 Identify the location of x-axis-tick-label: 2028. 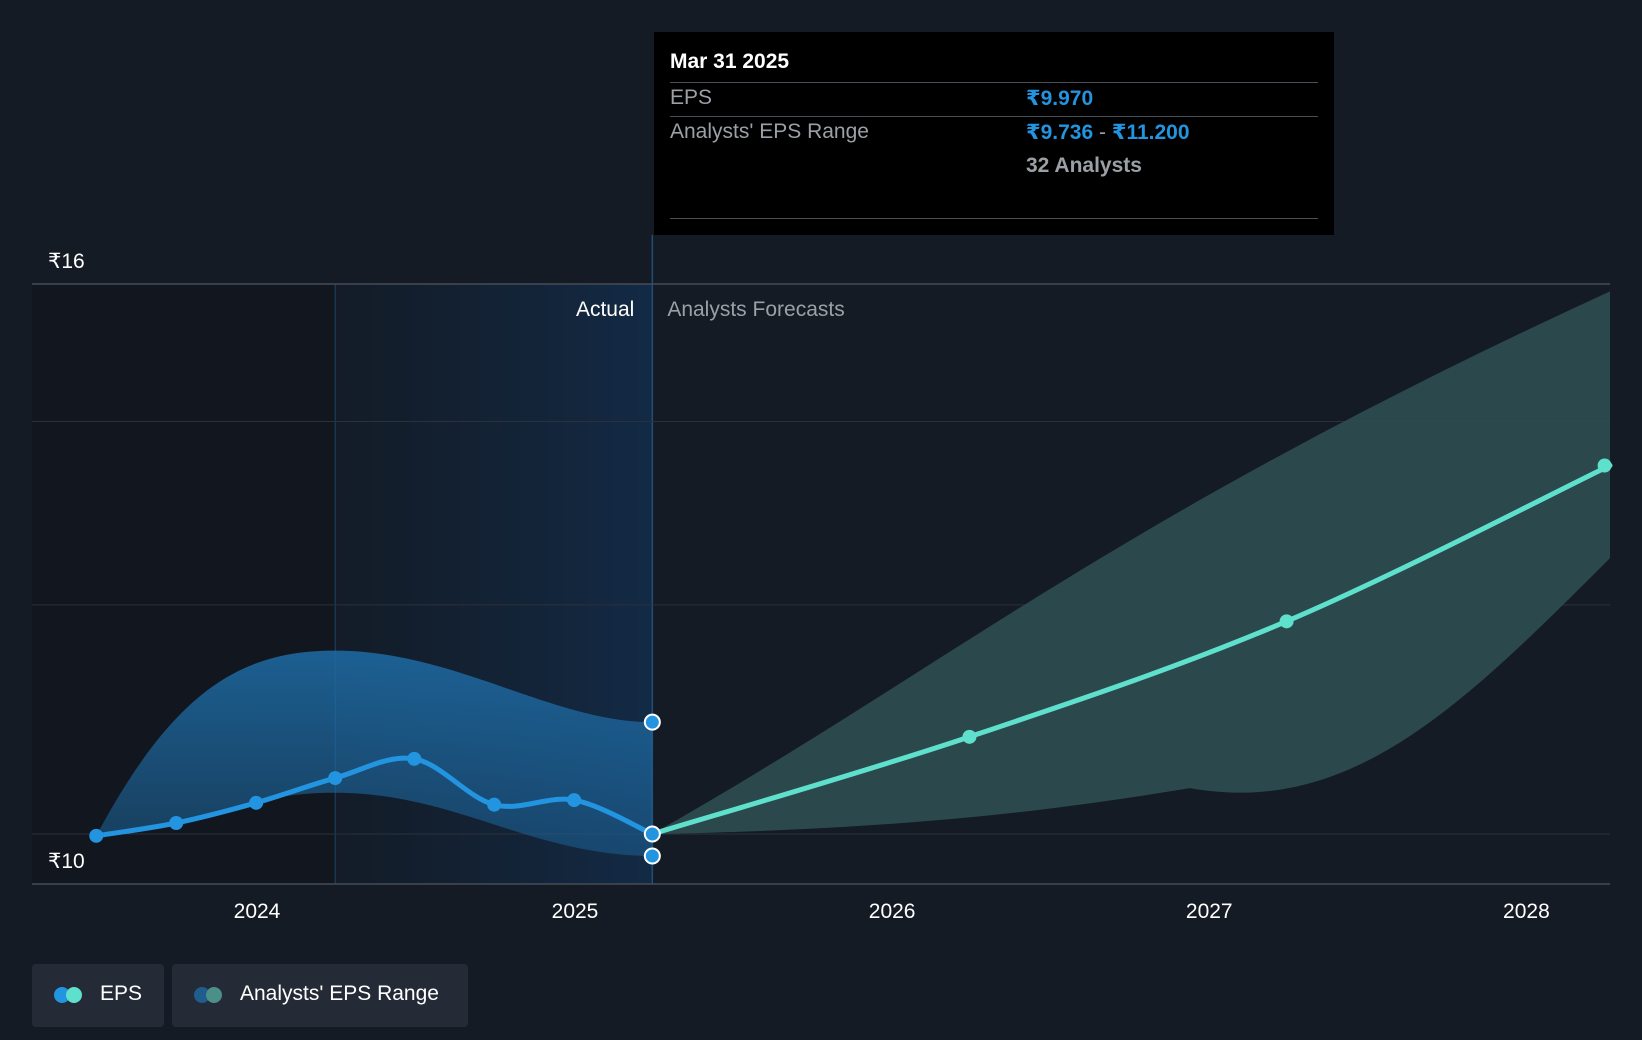
(1526, 911).